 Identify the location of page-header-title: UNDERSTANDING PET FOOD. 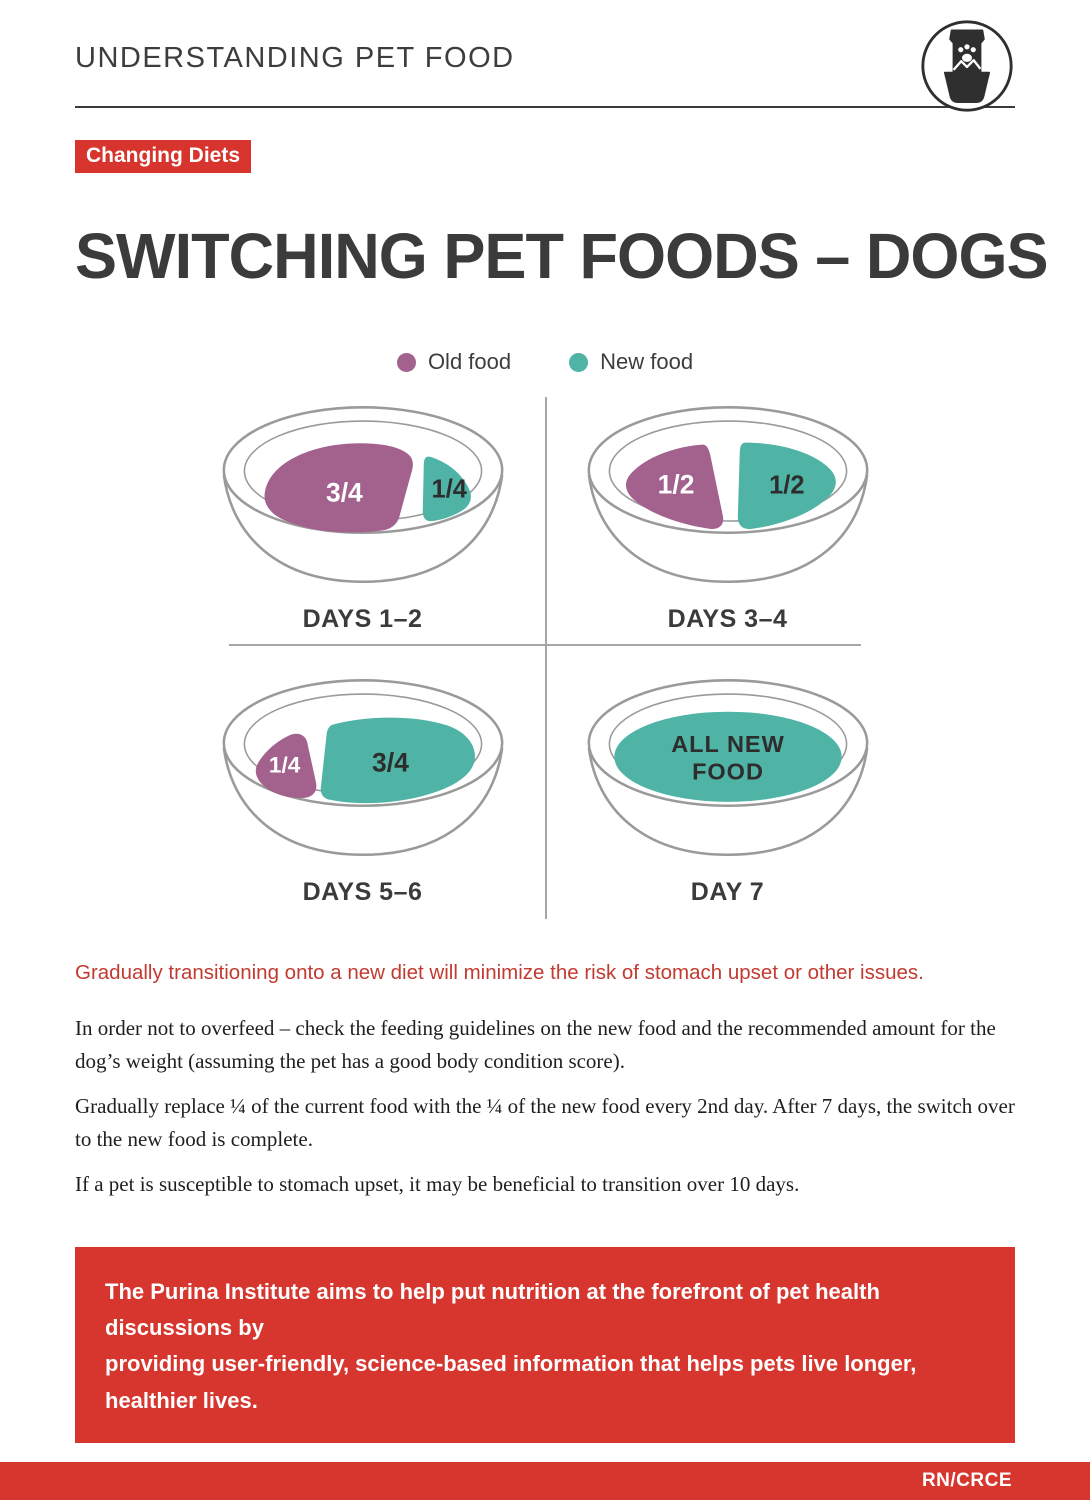
(295, 58).